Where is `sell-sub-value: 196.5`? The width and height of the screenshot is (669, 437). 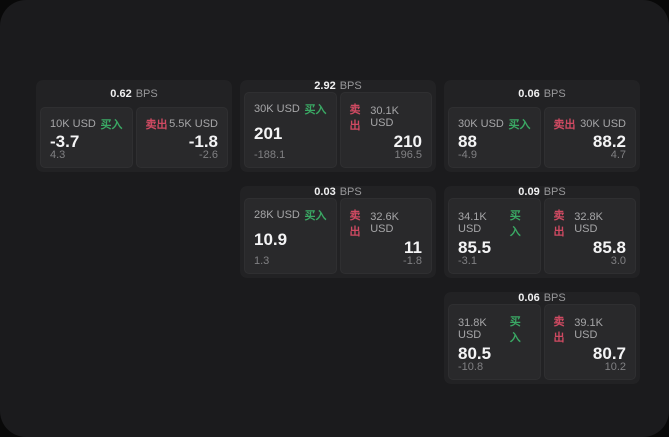 sell-sub-value: 196.5 is located at coordinates (408, 155).